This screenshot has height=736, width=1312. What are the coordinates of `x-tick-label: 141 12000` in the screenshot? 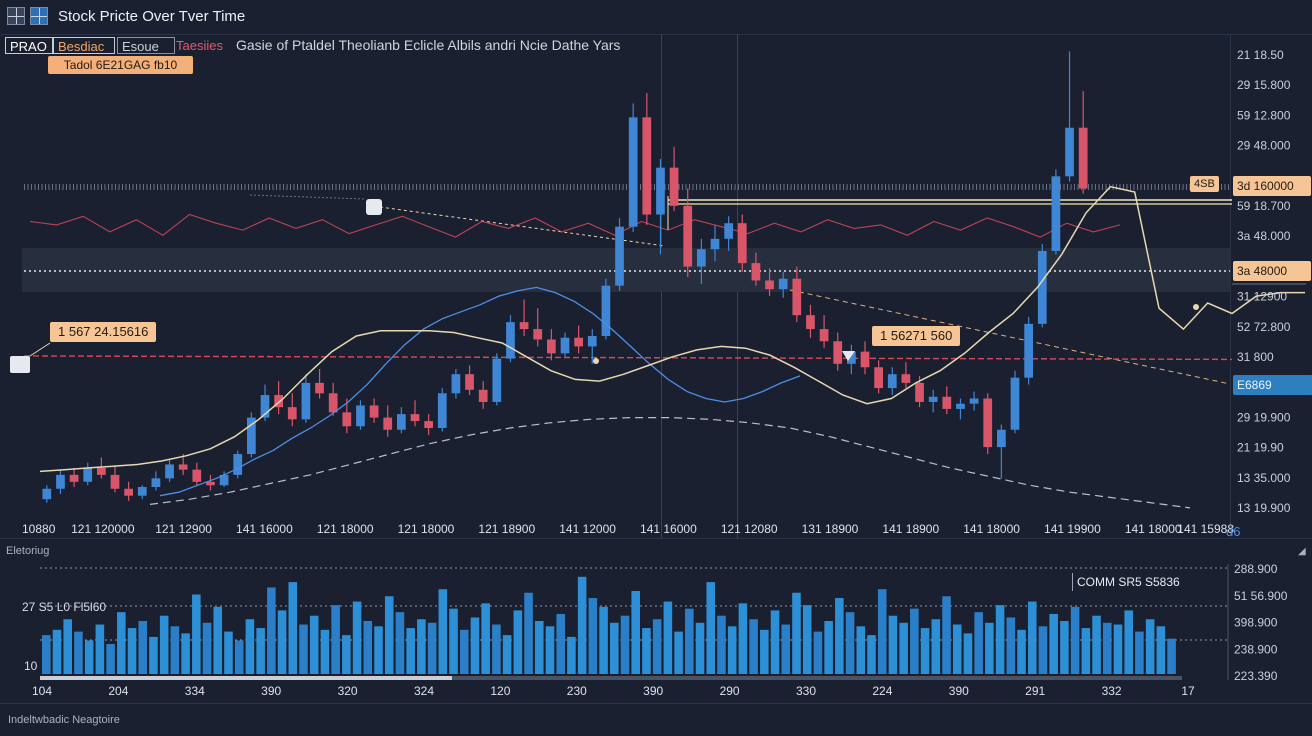 It's located at (587, 529).